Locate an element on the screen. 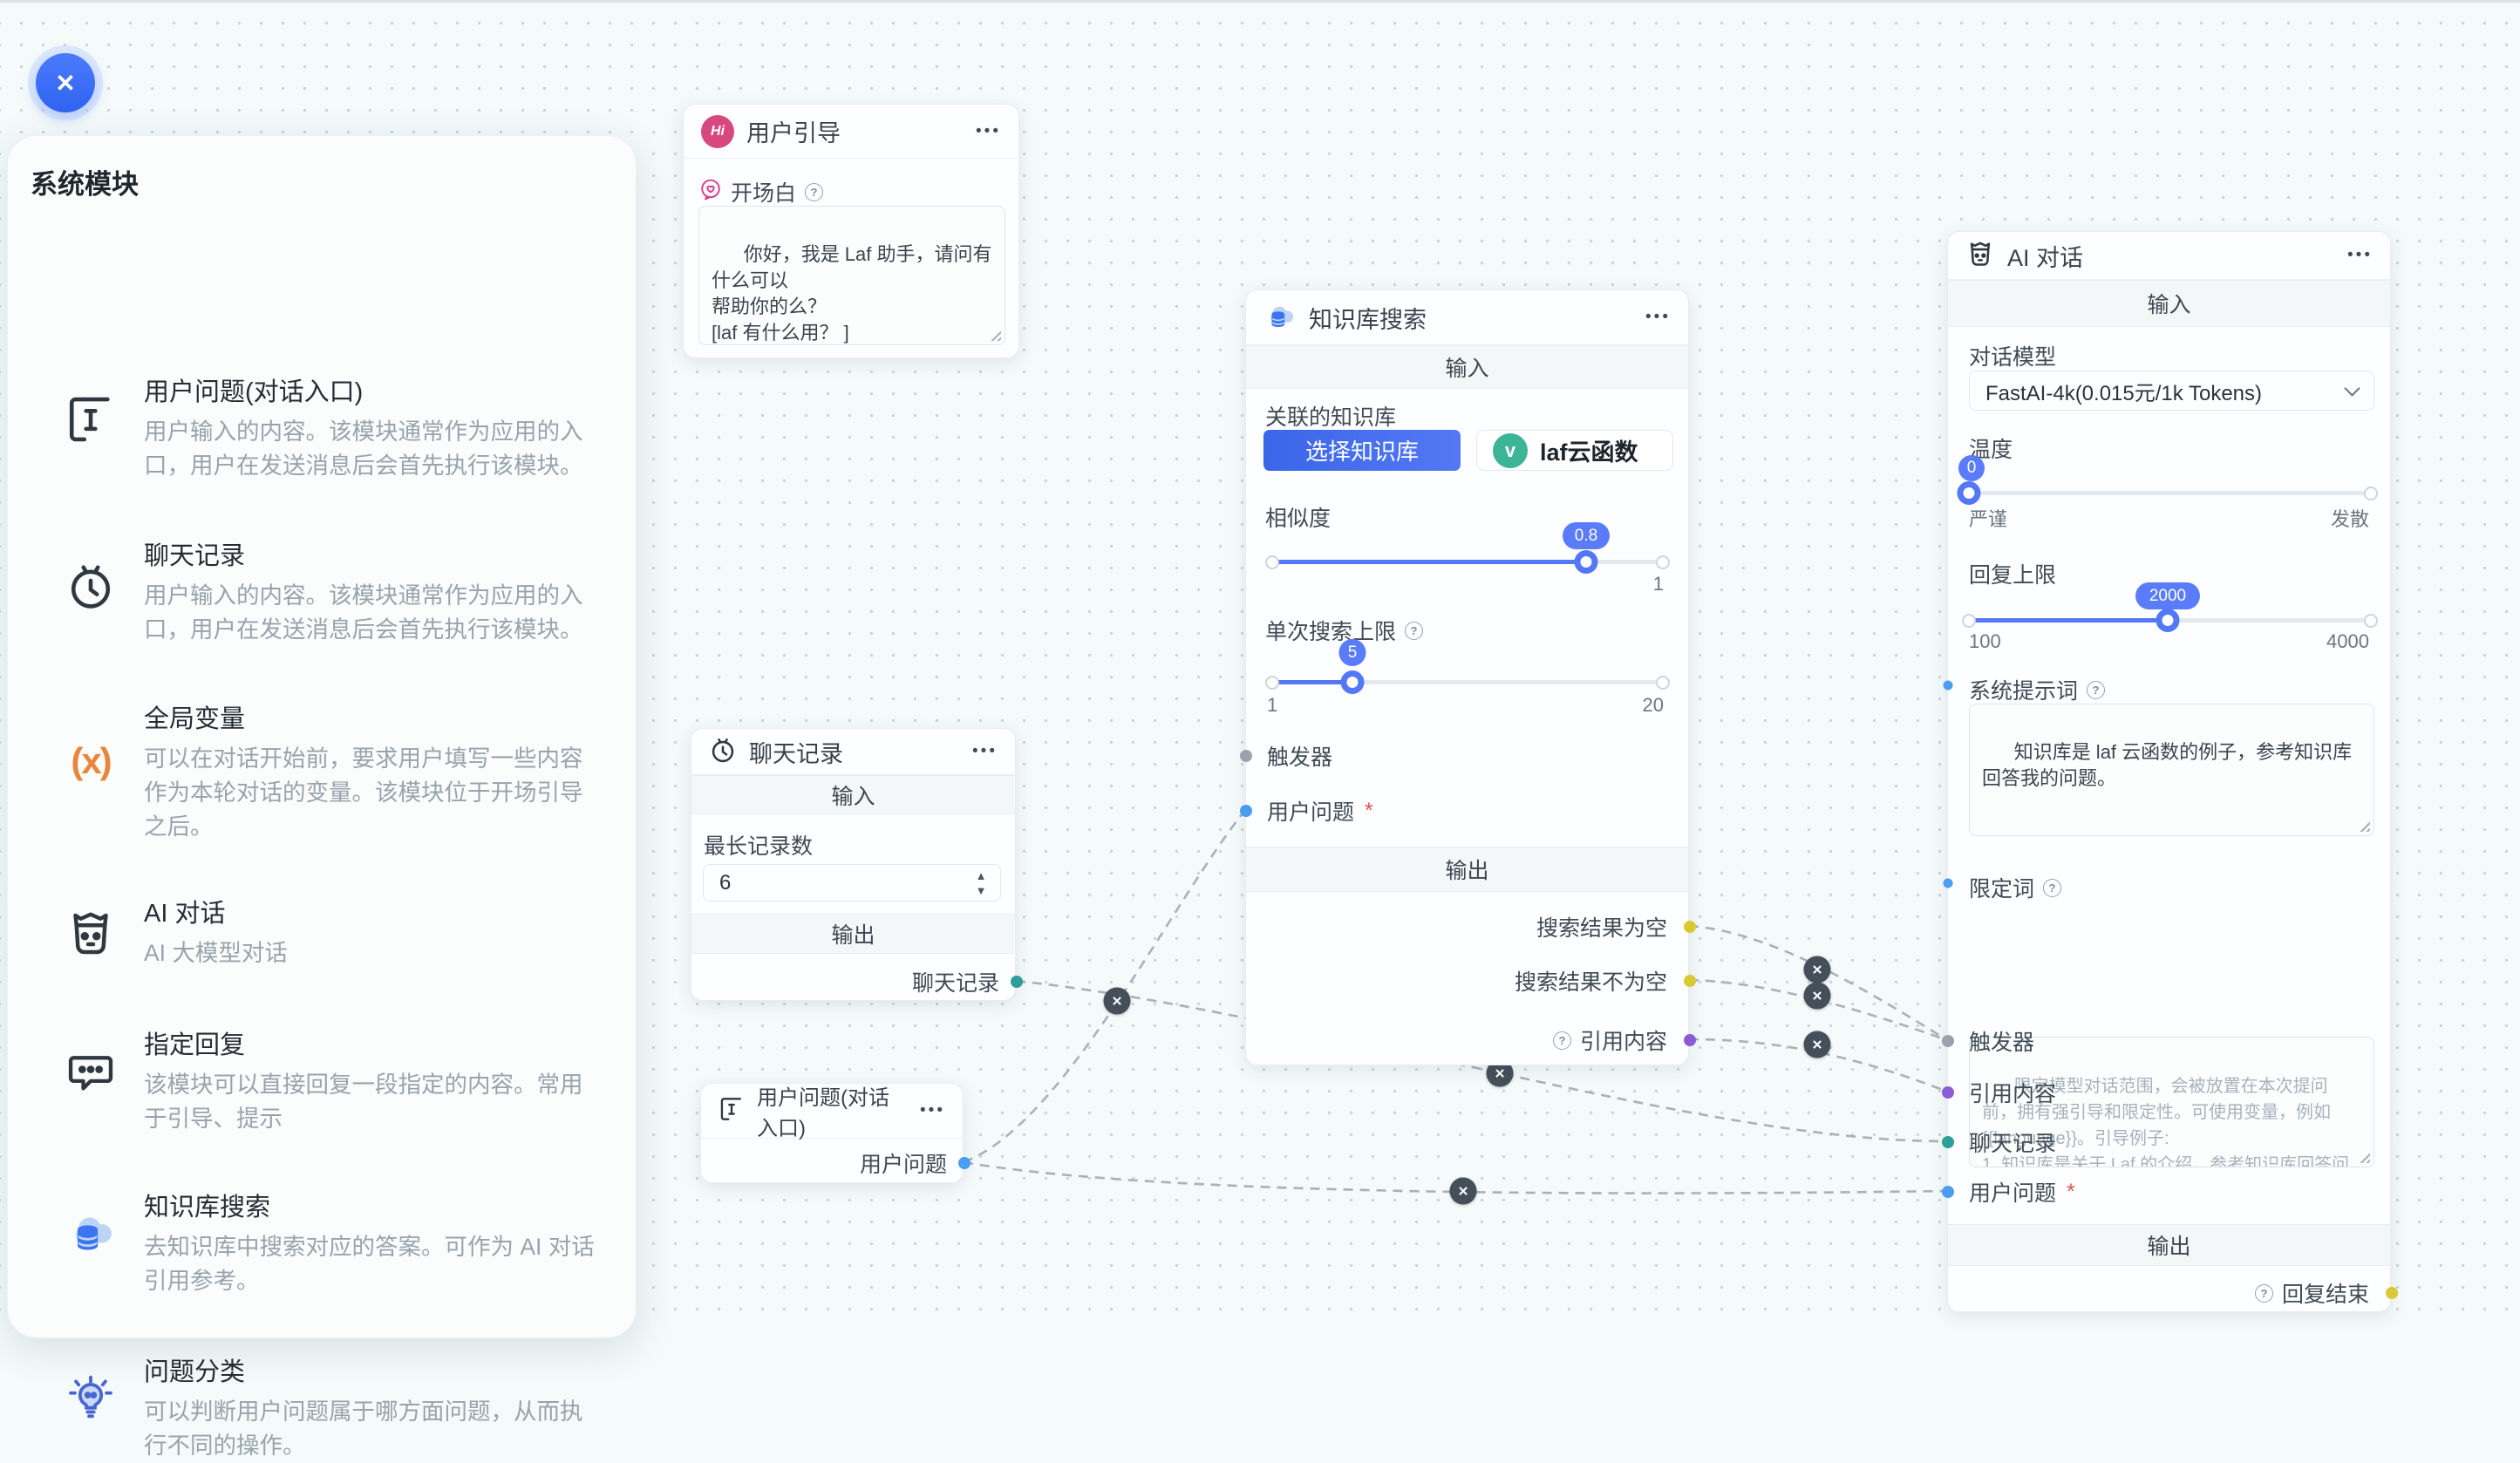 This screenshot has height=1463, width=2520. max-tokens-slider-knob is located at coordinates (2168, 620).